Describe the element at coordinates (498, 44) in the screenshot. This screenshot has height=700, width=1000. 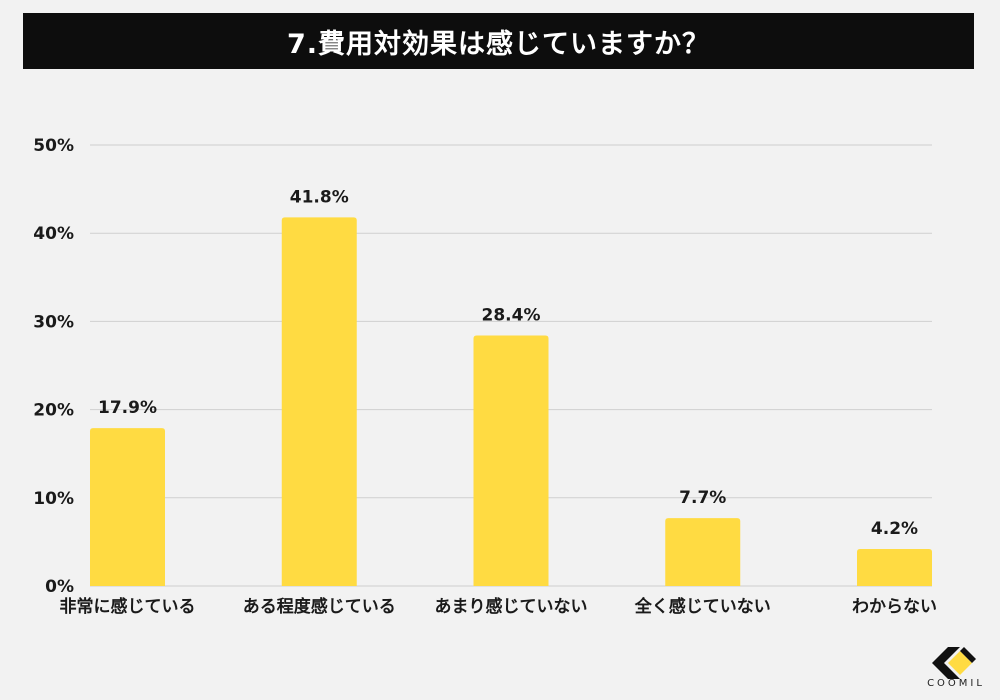
I see `chart-title: 7.費用対効果は感じていますか？` at that location.